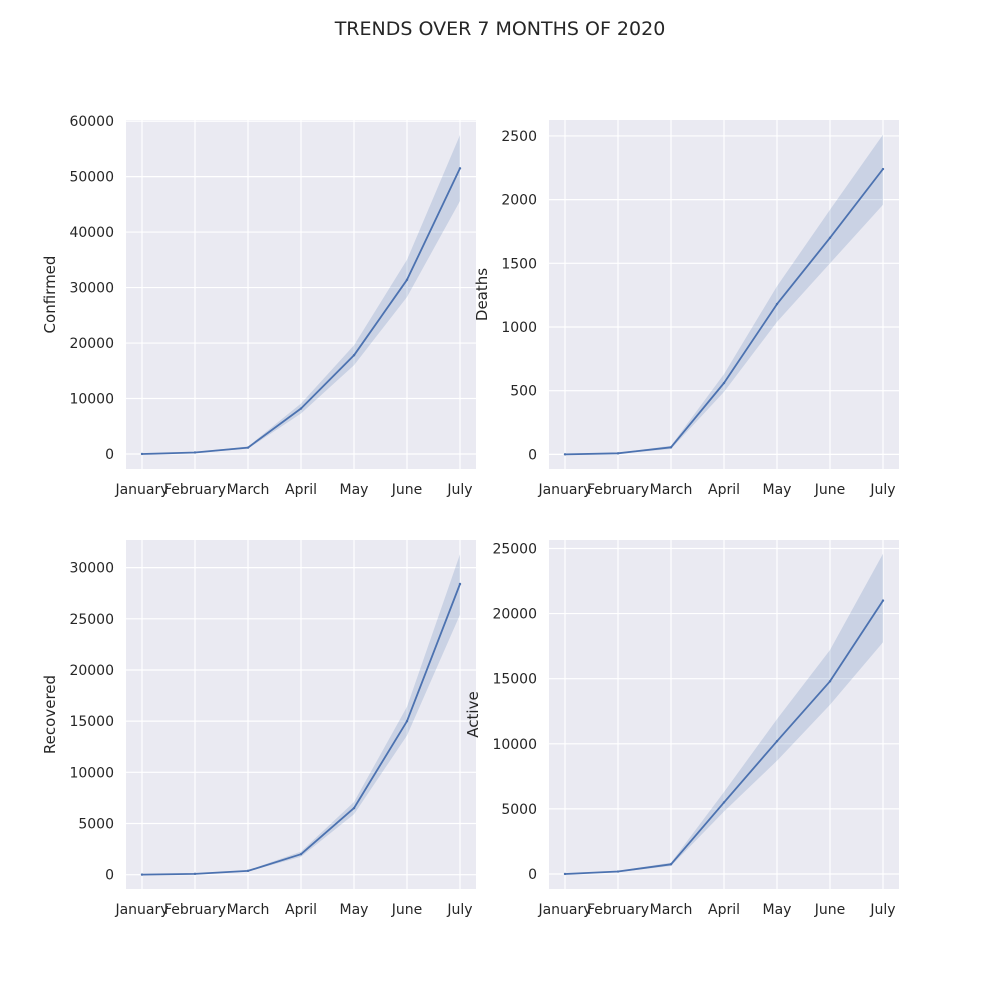  What do you see at coordinates (473, 714) in the screenshot?
I see `y-axis-label: Active` at bounding box center [473, 714].